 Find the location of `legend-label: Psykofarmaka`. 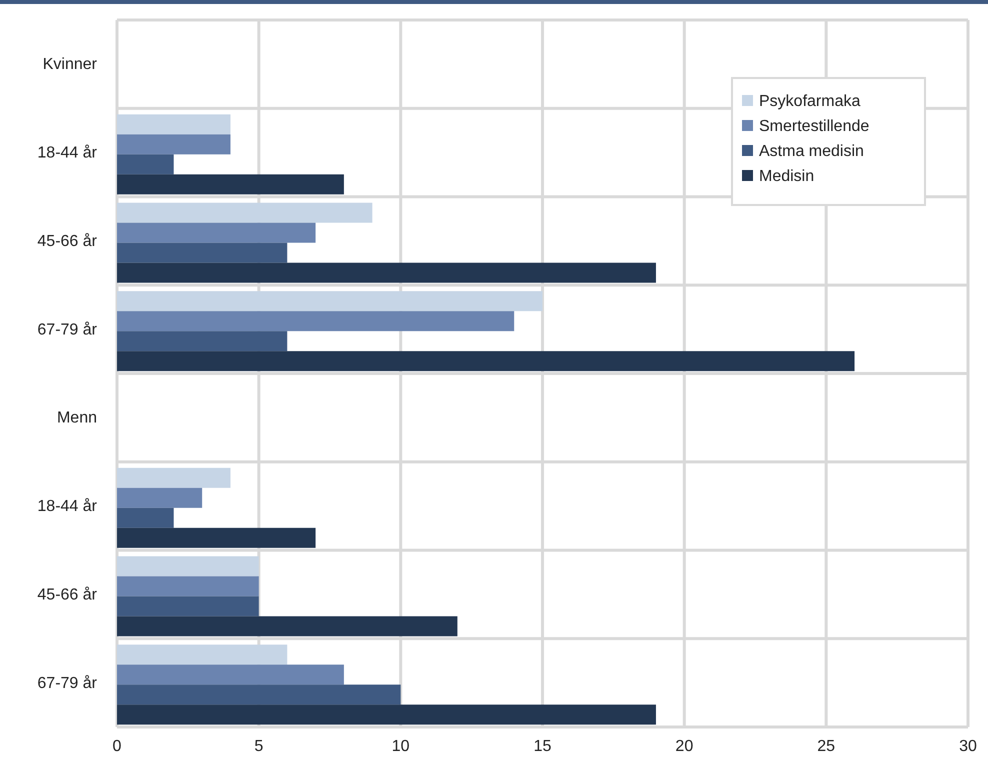

legend-label: Psykofarmaka is located at coordinates (809, 101).